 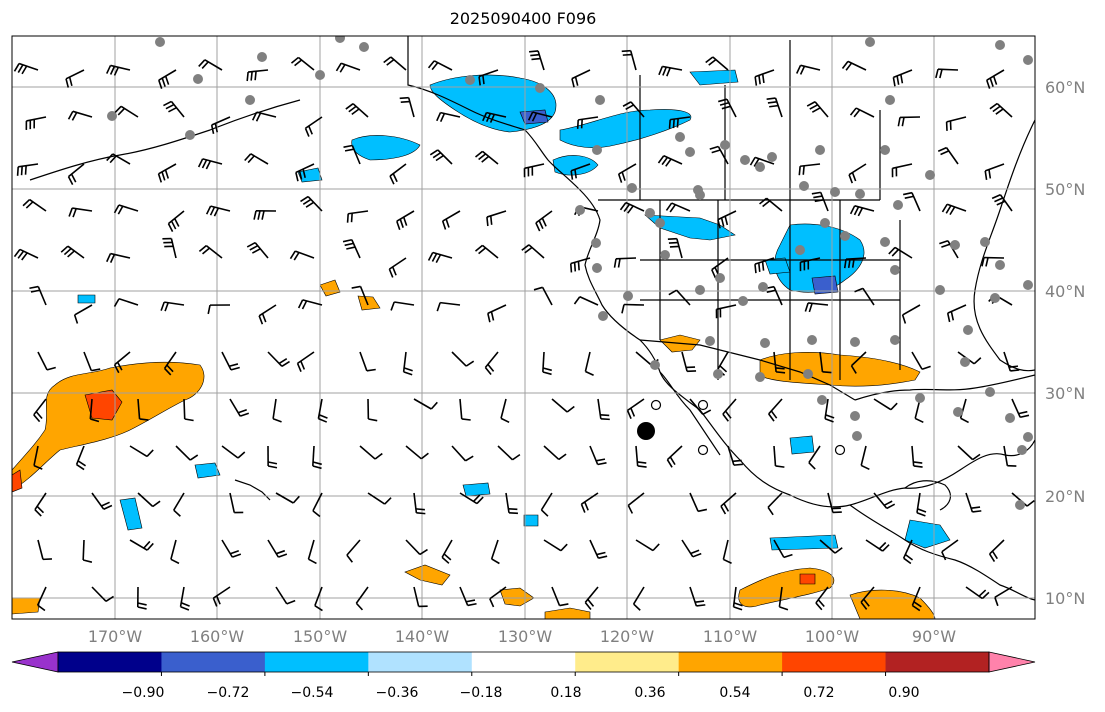 What do you see at coordinates (565, 693) in the screenshot?
I see `colorbar-tick-label: 0.18` at bounding box center [565, 693].